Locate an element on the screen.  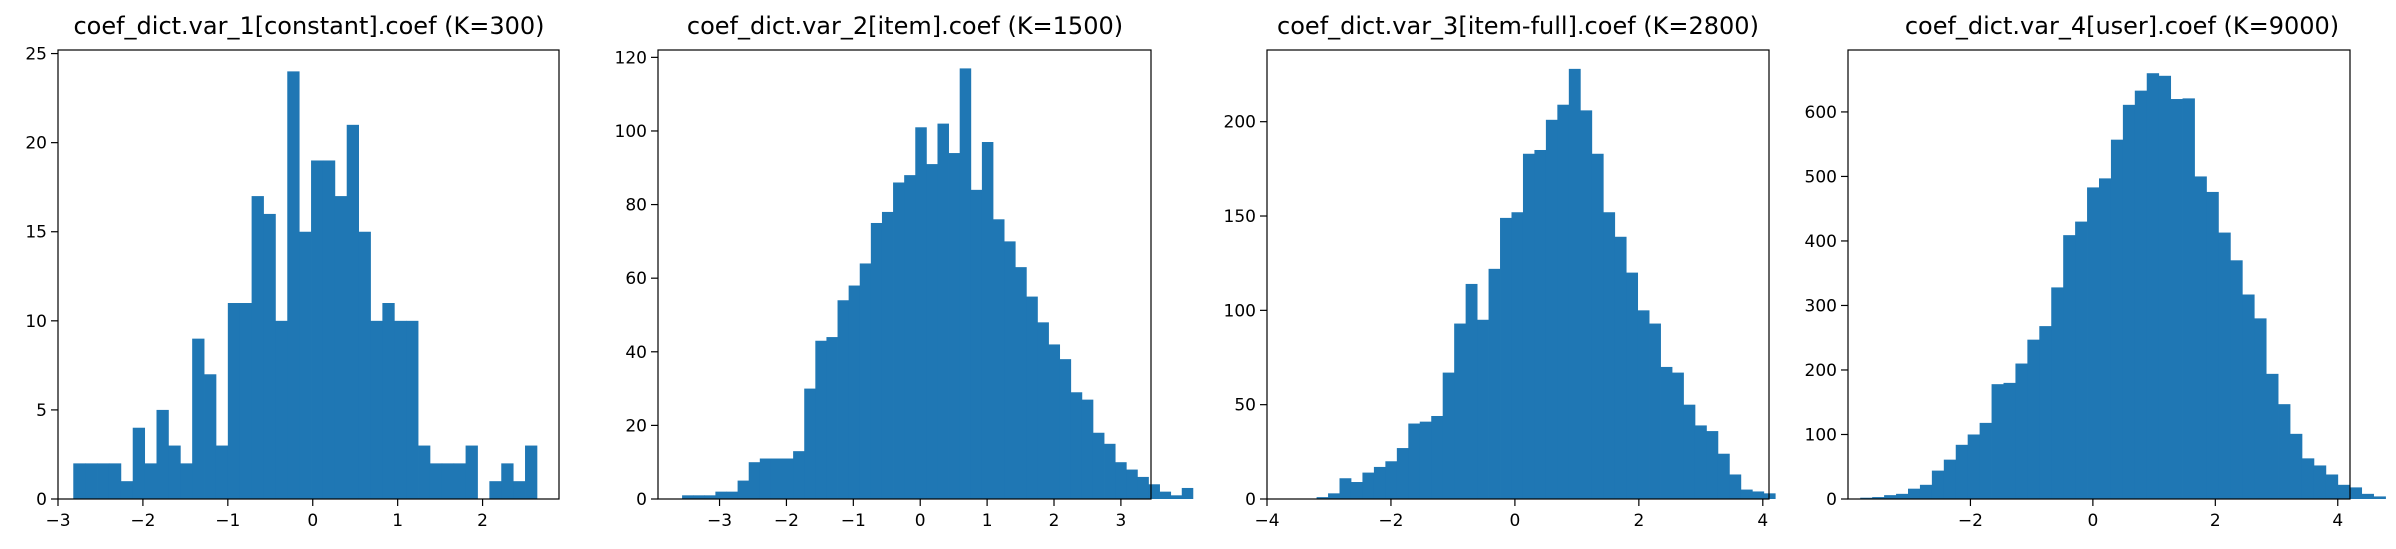
chart-title: coef_dict.var_3[item-full].coef (K=2800) is located at coordinates (1518, 26).